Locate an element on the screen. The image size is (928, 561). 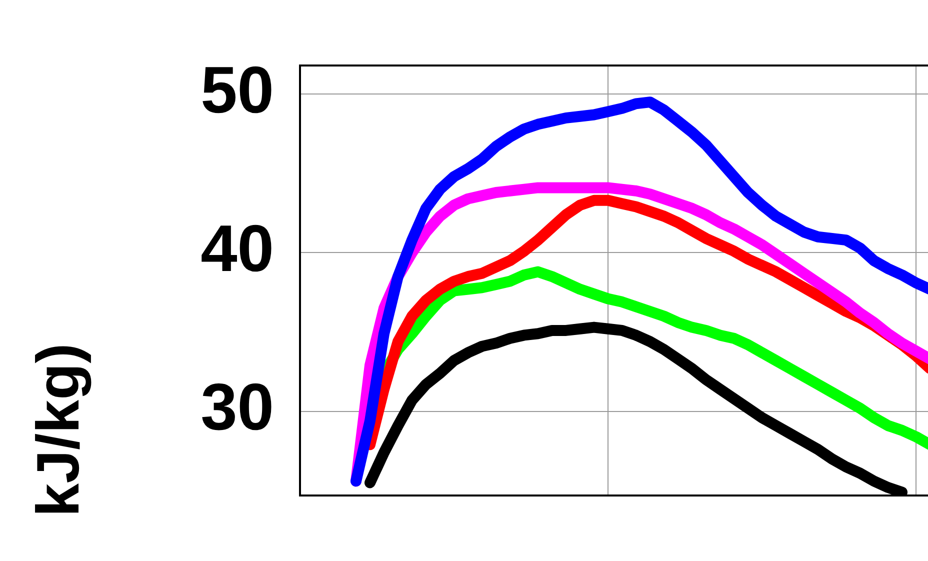
y-tick-label: 40 is located at coordinates (237, 247).